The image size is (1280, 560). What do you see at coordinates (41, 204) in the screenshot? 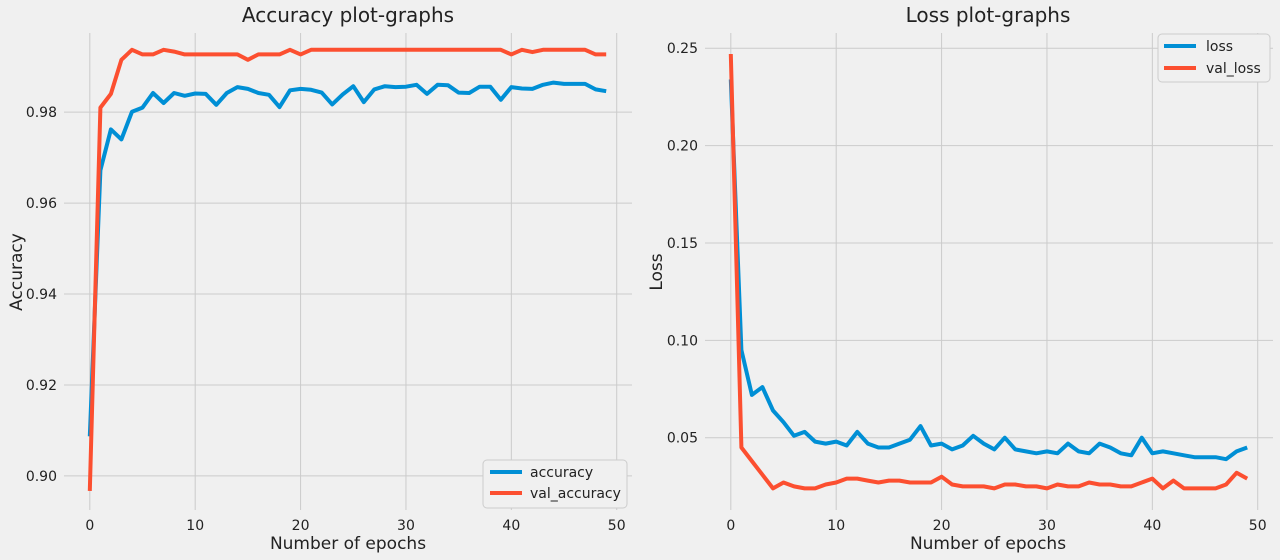
I see `accuracy-y-tick-label: 0.96` at bounding box center [41, 204].